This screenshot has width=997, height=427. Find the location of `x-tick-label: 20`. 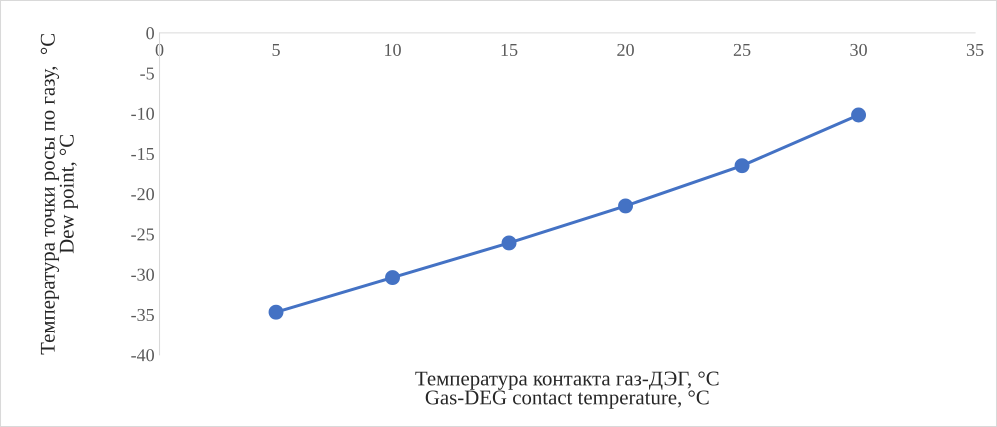

x-tick-label: 20 is located at coordinates (625, 50).